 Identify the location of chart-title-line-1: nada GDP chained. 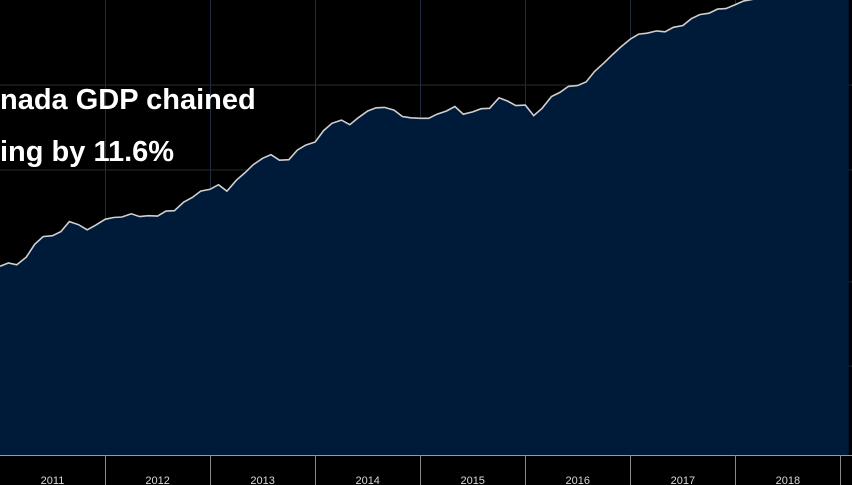
(128, 100).